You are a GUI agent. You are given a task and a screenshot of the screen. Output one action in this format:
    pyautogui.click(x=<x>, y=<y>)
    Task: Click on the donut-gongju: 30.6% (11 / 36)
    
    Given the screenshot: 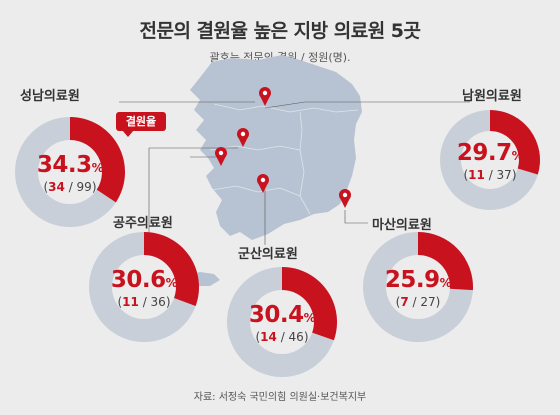 What is the action you would take?
    pyautogui.click(x=144, y=287)
    